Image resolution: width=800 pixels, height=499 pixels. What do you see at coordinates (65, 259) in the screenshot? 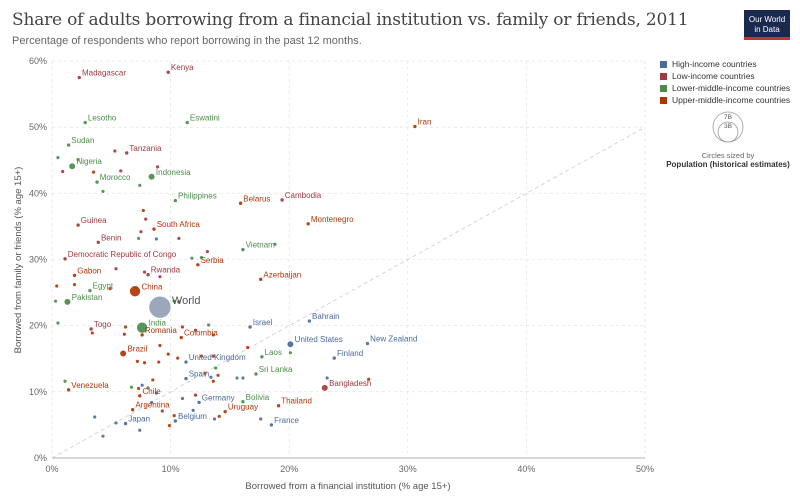
I see `data-point-democratic-republic-of-congo` at bounding box center [65, 259].